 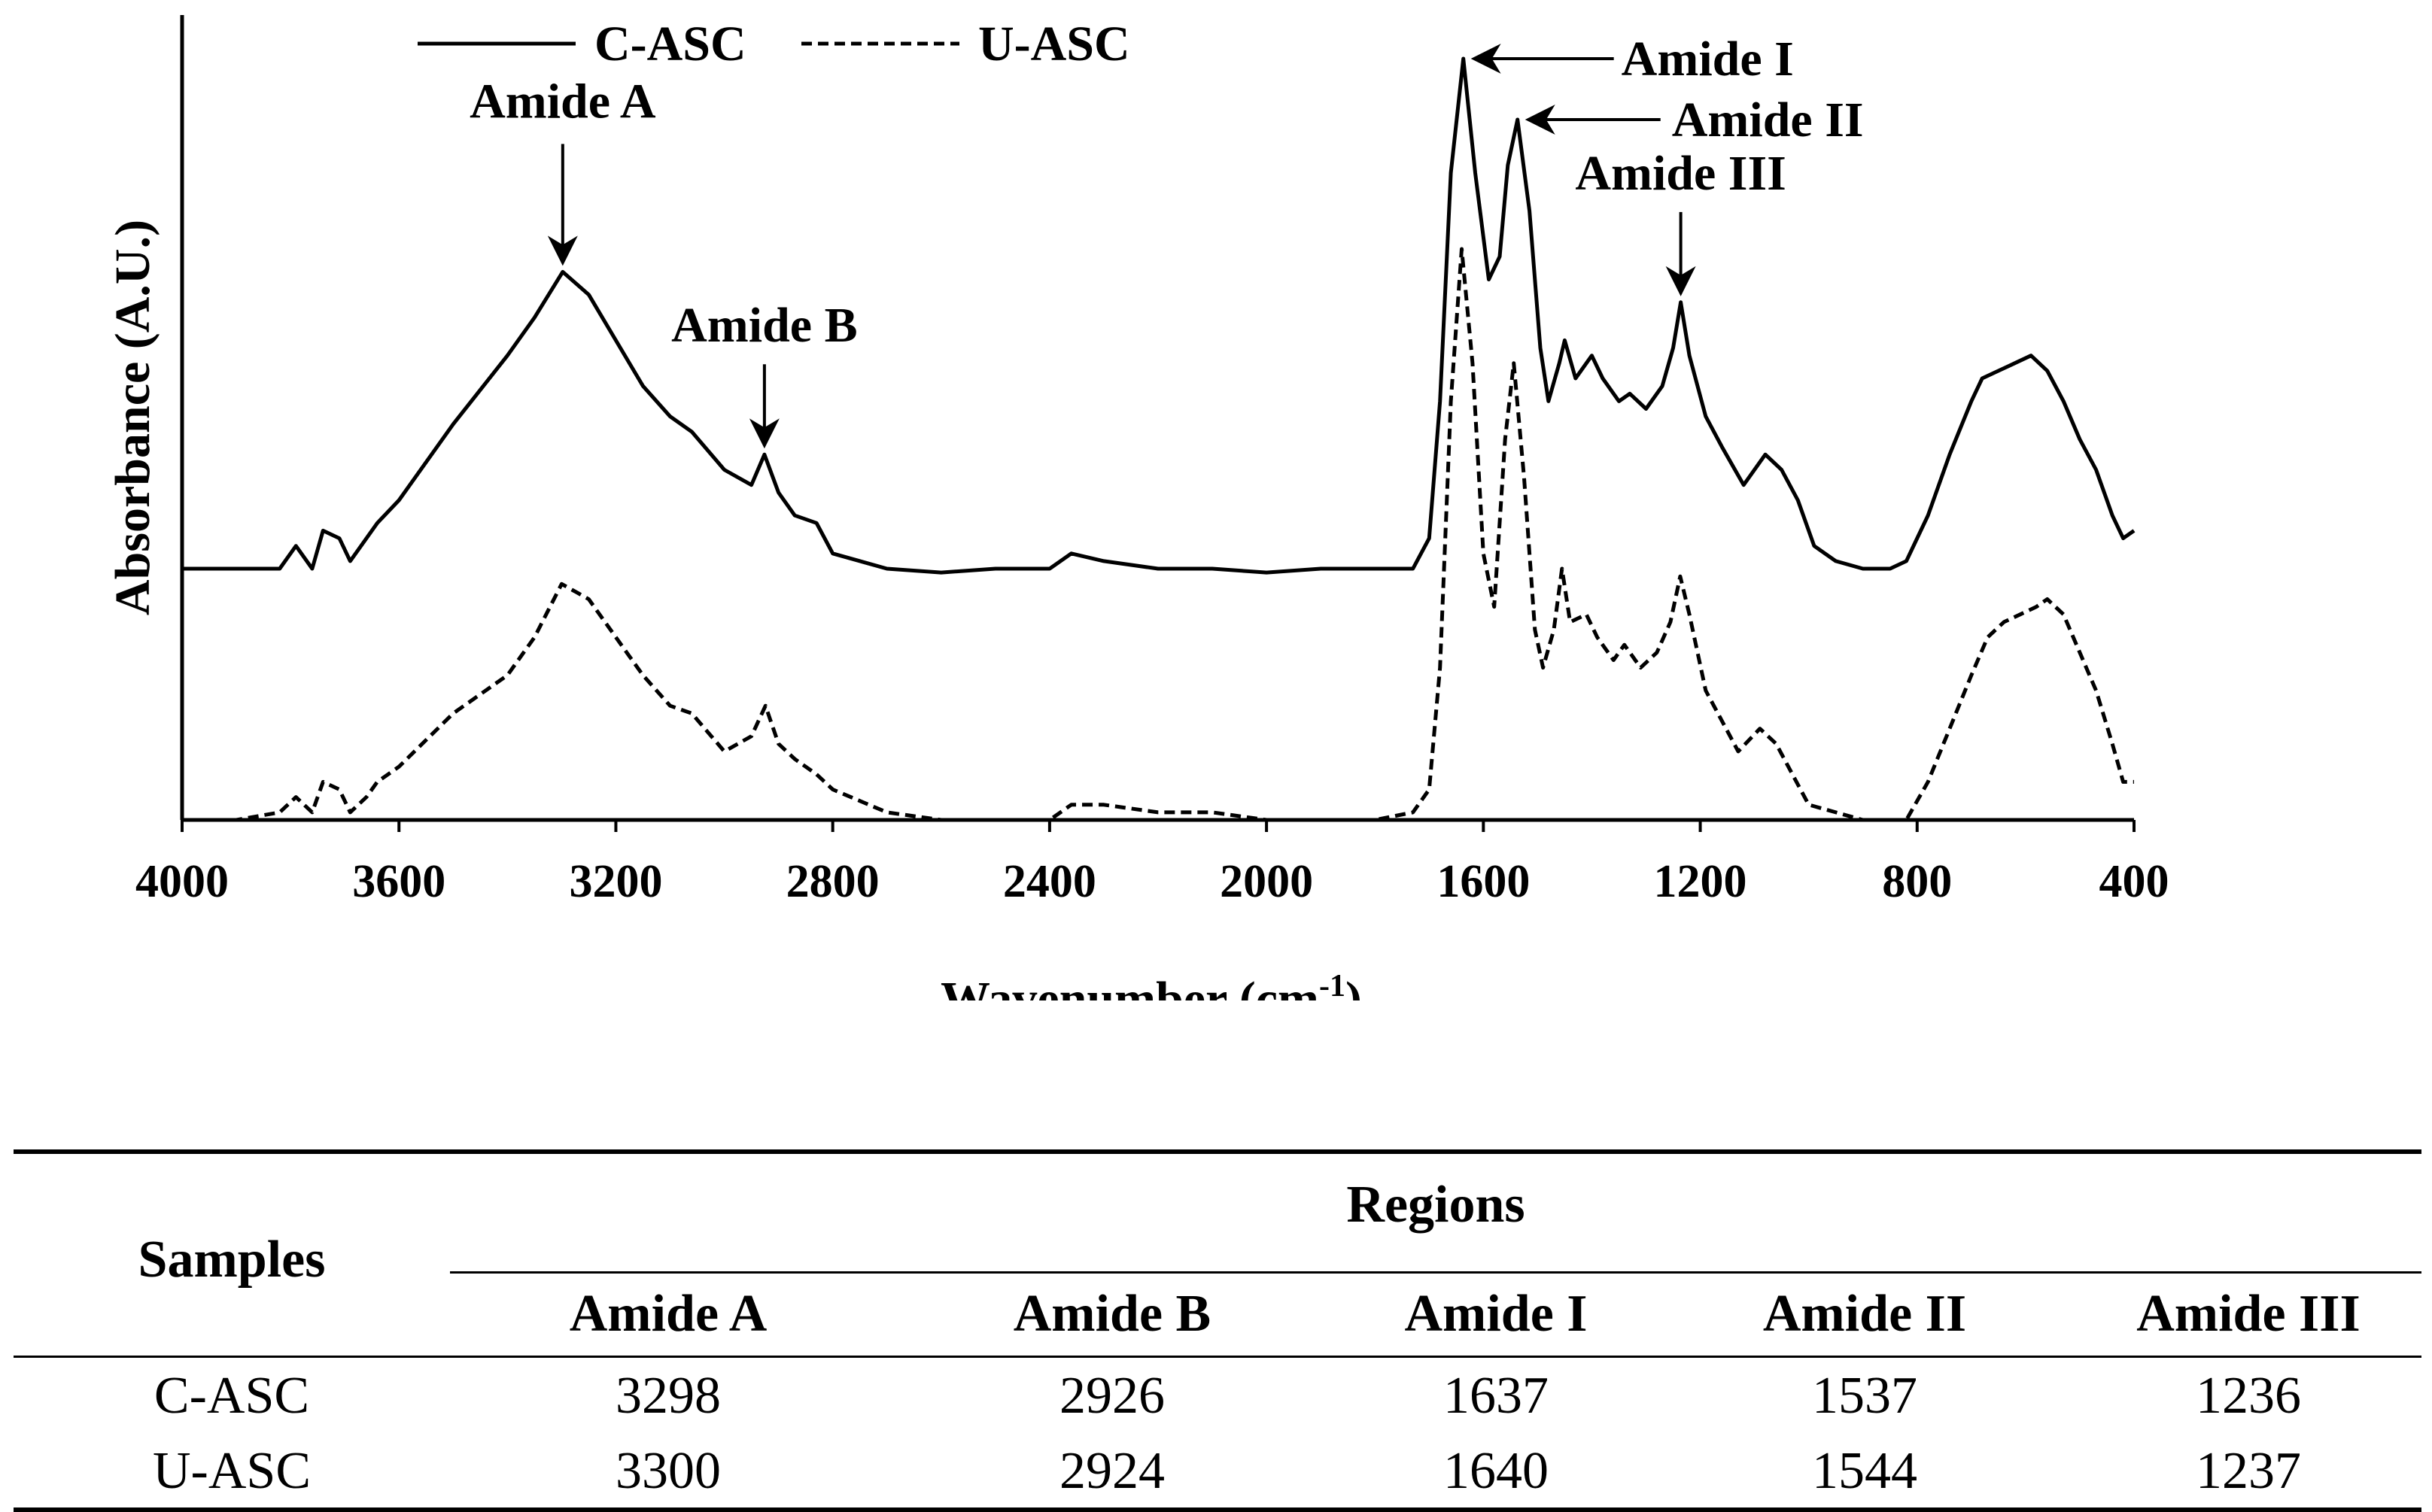 I want to click on table-cell: 3300, so click(x=668, y=1470).